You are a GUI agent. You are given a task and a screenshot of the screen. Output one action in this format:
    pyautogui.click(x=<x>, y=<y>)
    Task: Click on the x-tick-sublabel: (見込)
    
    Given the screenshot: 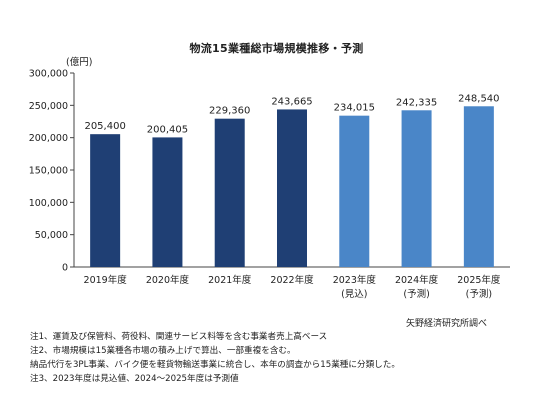 What is the action you would take?
    pyautogui.click(x=354, y=294)
    